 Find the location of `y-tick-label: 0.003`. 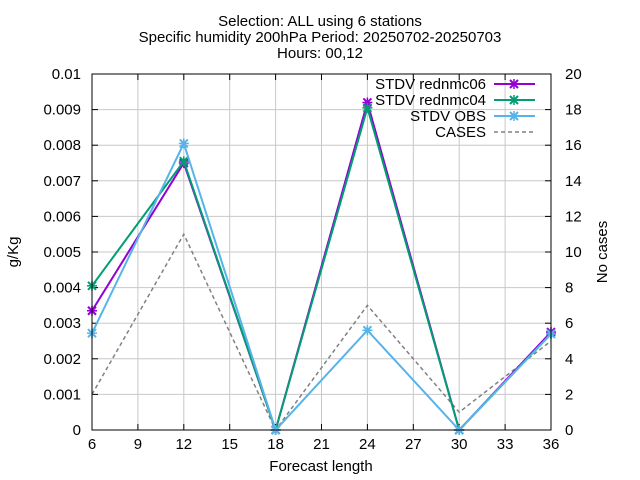

y-tick-label: 0.003 is located at coordinates (62, 323).